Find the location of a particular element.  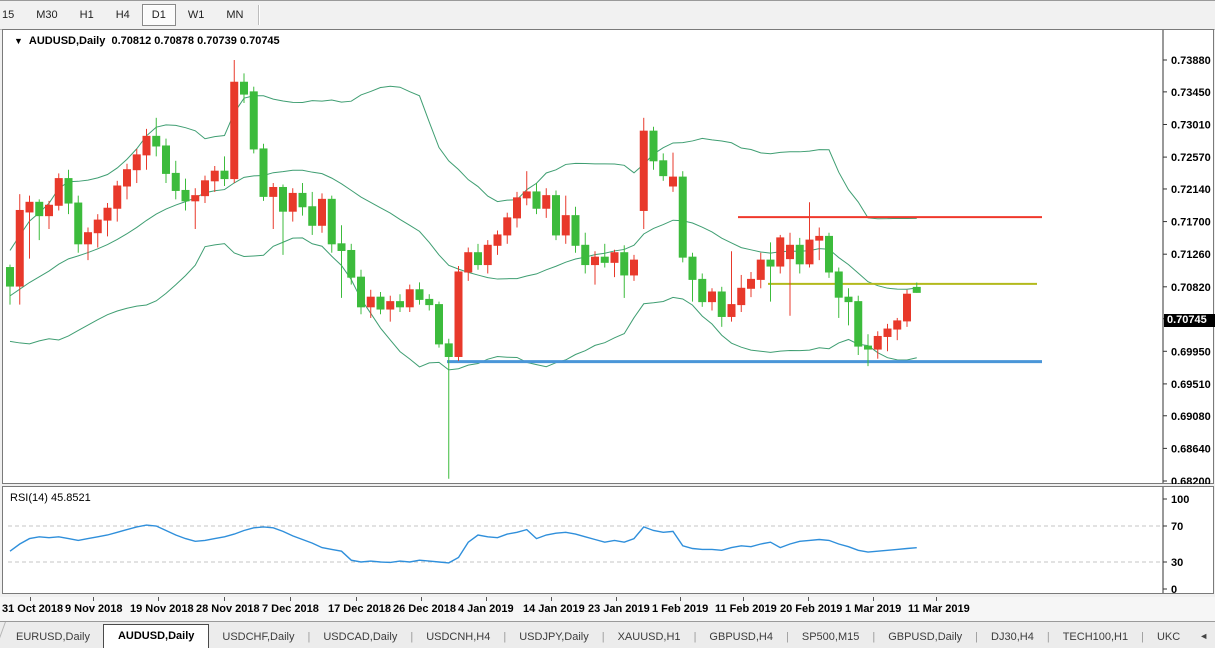

chart-tab-eurusd-daily: EURUSD,Daily is located at coordinates (53, 637).